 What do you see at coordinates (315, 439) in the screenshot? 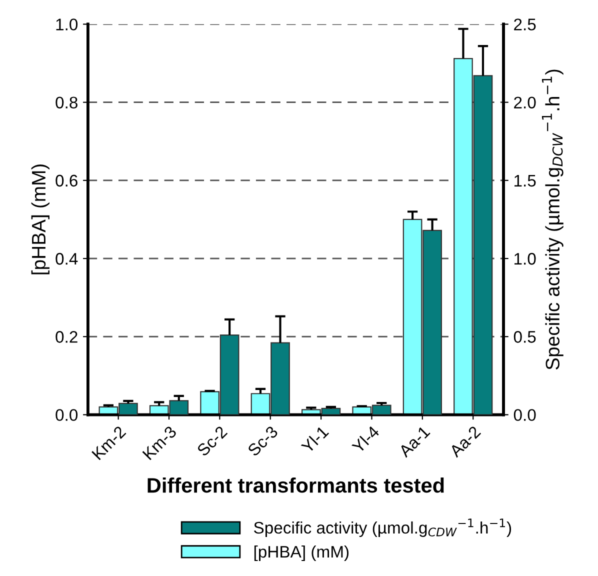
I see `x-tick-label: Yl-1` at bounding box center [315, 439].